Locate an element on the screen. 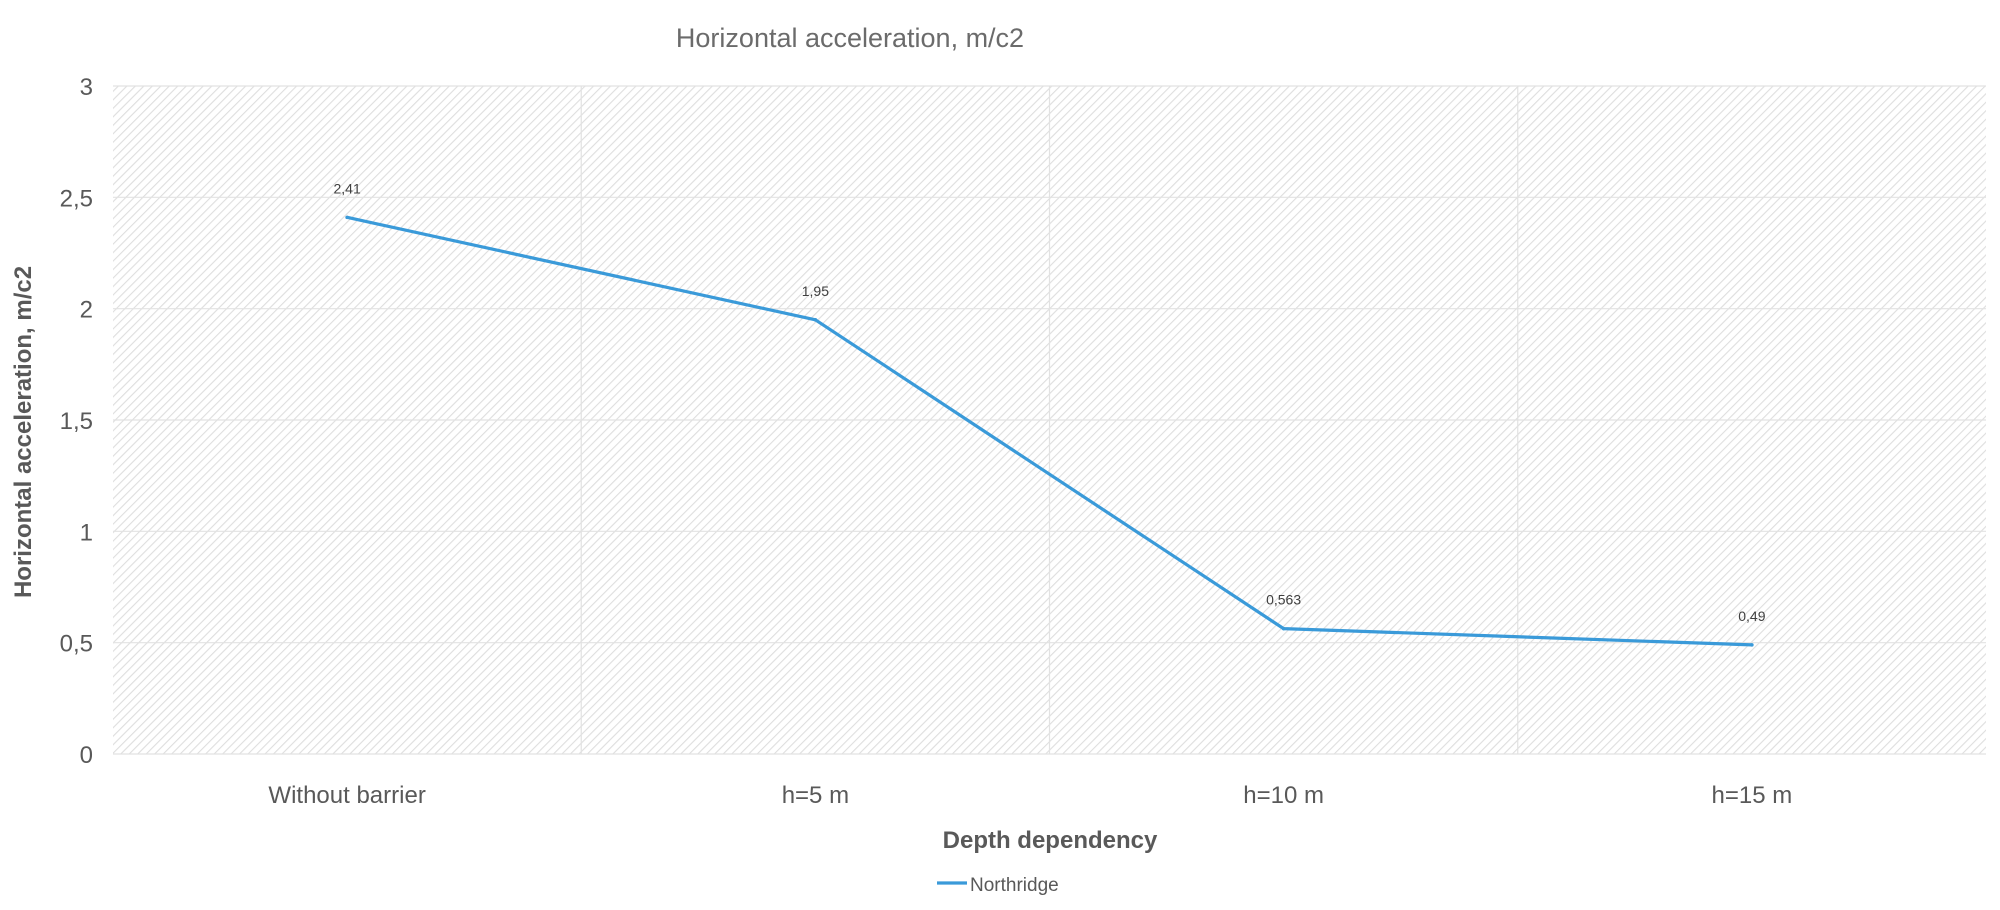  y-tick-label: 0,5 is located at coordinates (76, 644).